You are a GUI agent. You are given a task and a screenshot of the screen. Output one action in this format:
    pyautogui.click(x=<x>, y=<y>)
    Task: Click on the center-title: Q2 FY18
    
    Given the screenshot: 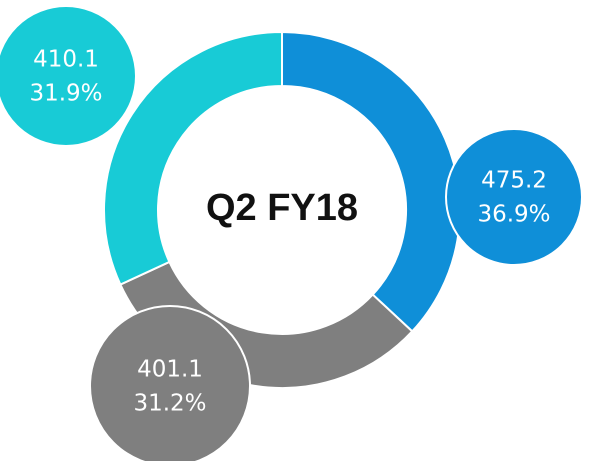 What is the action you would take?
    pyautogui.click(x=282, y=208)
    